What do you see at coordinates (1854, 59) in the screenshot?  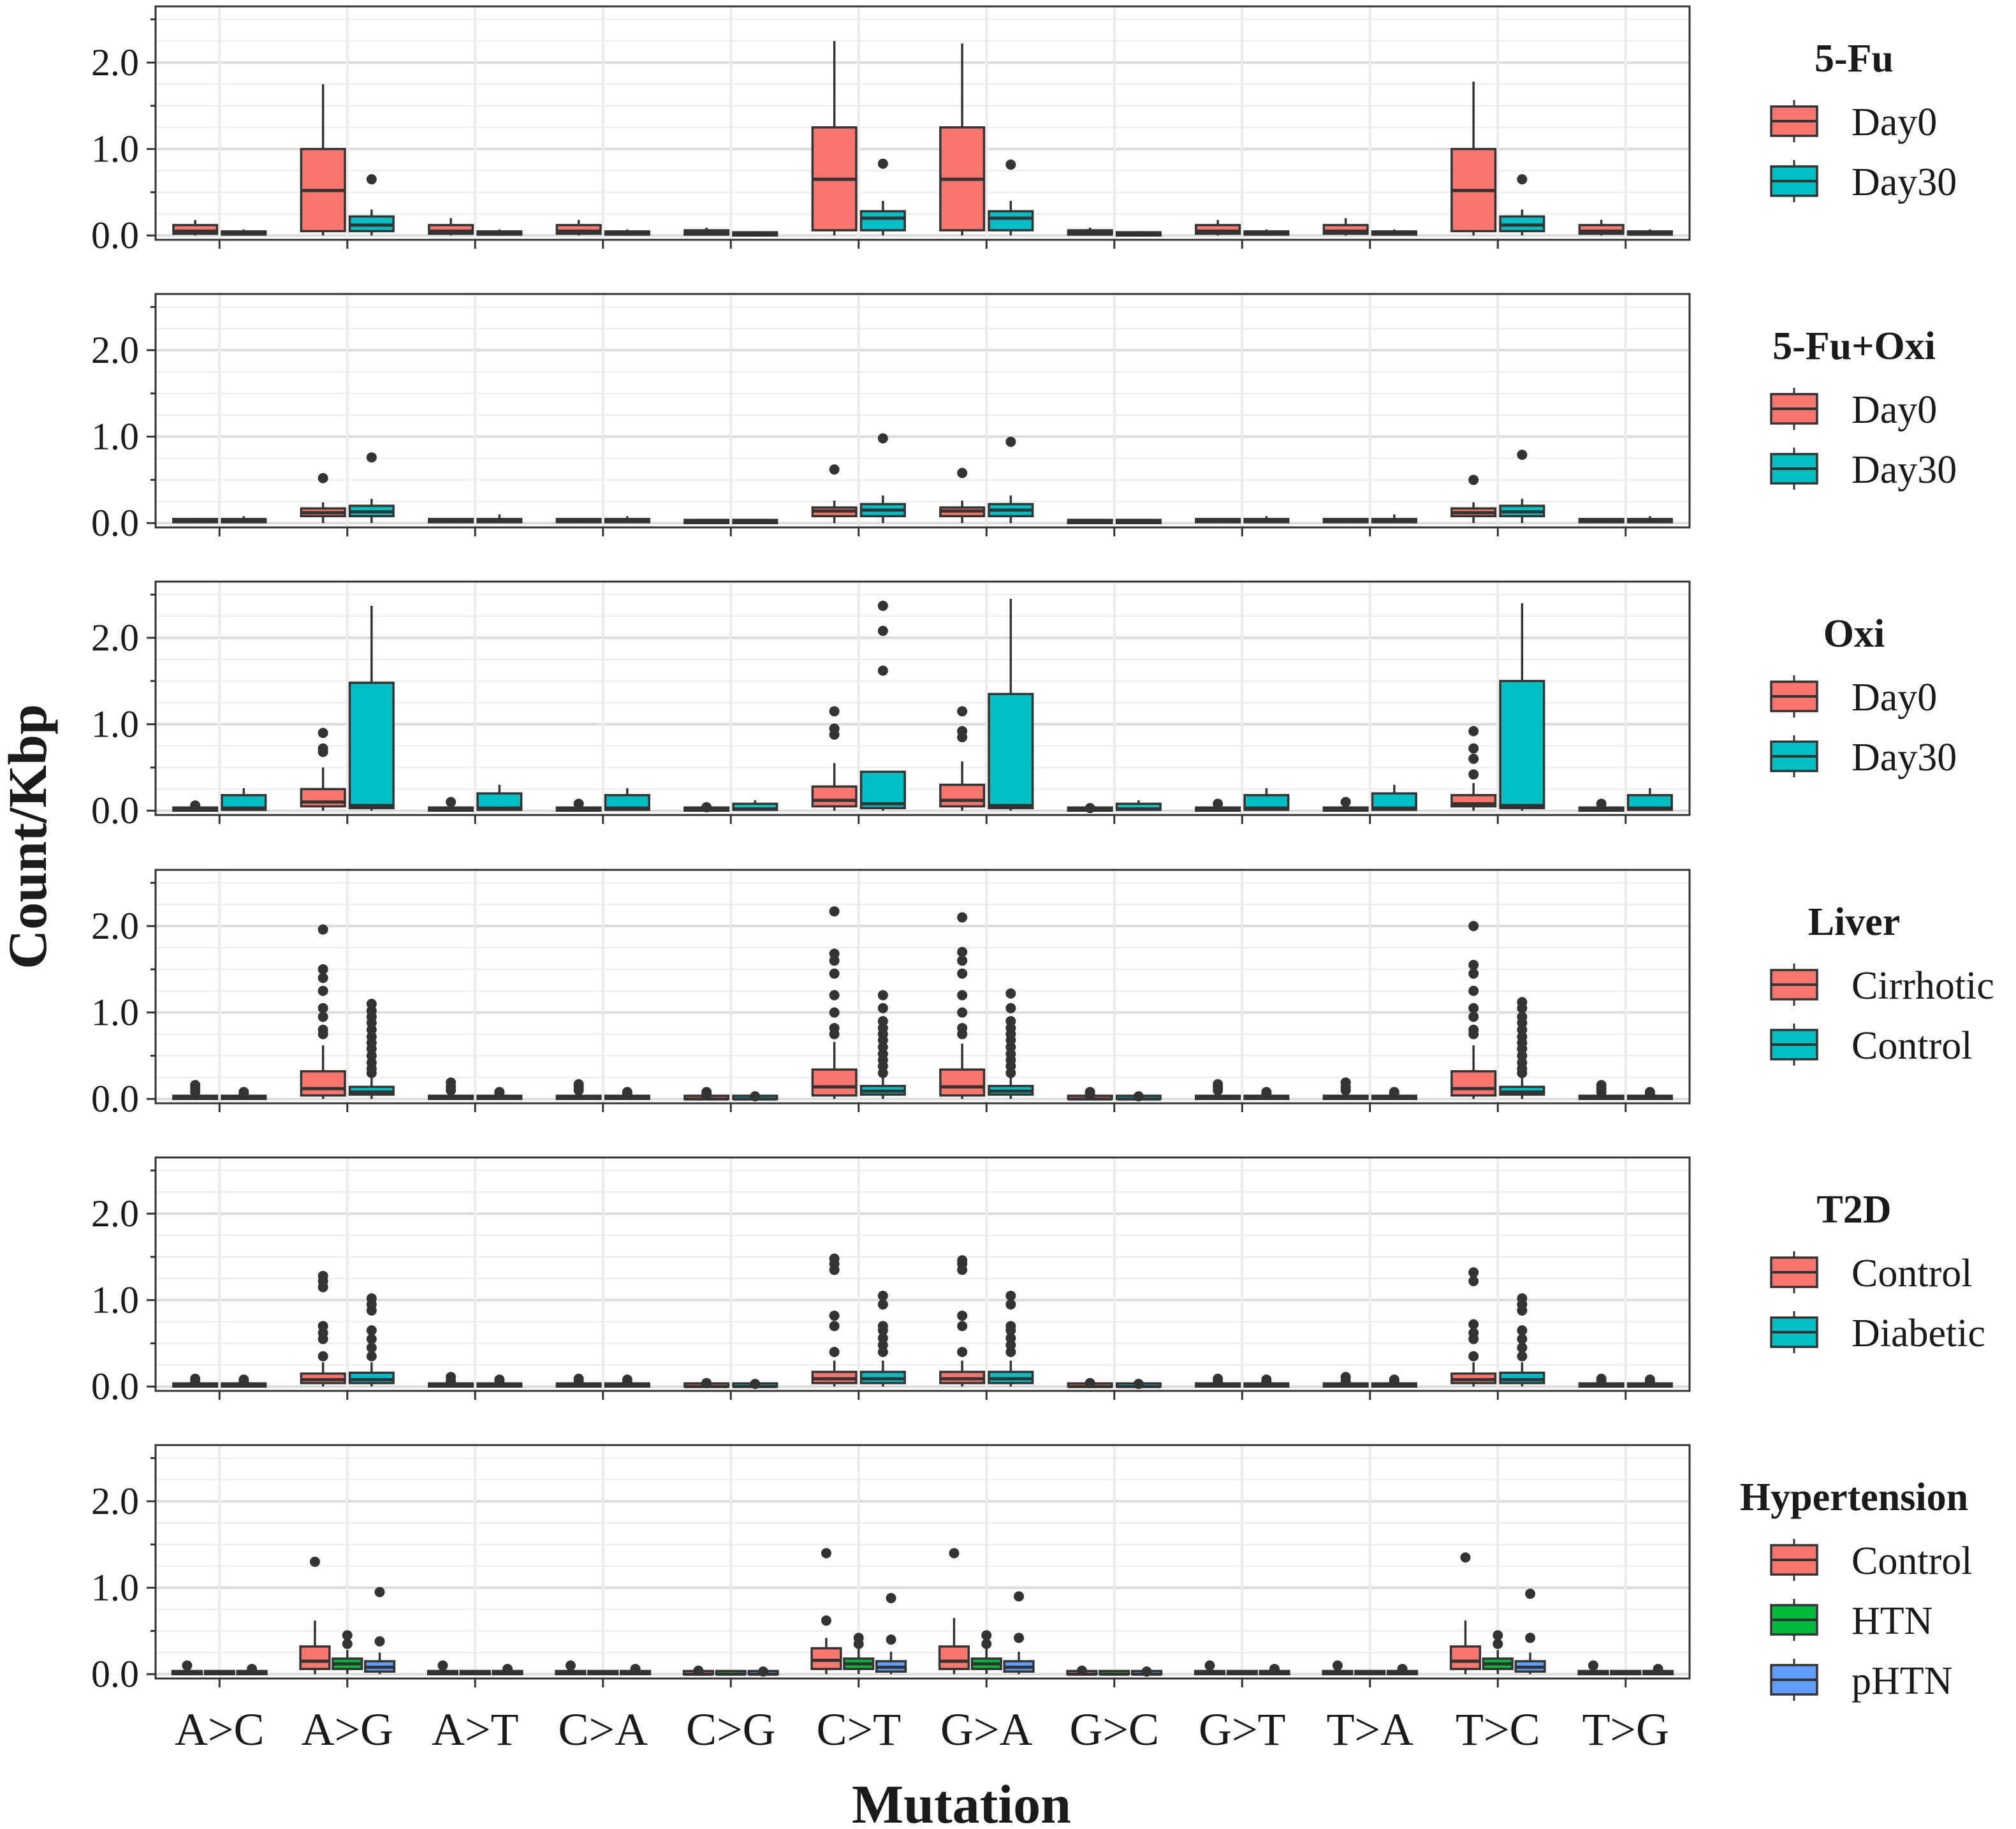 I see `legend-title: 5-Fu` at bounding box center [1854, 59].